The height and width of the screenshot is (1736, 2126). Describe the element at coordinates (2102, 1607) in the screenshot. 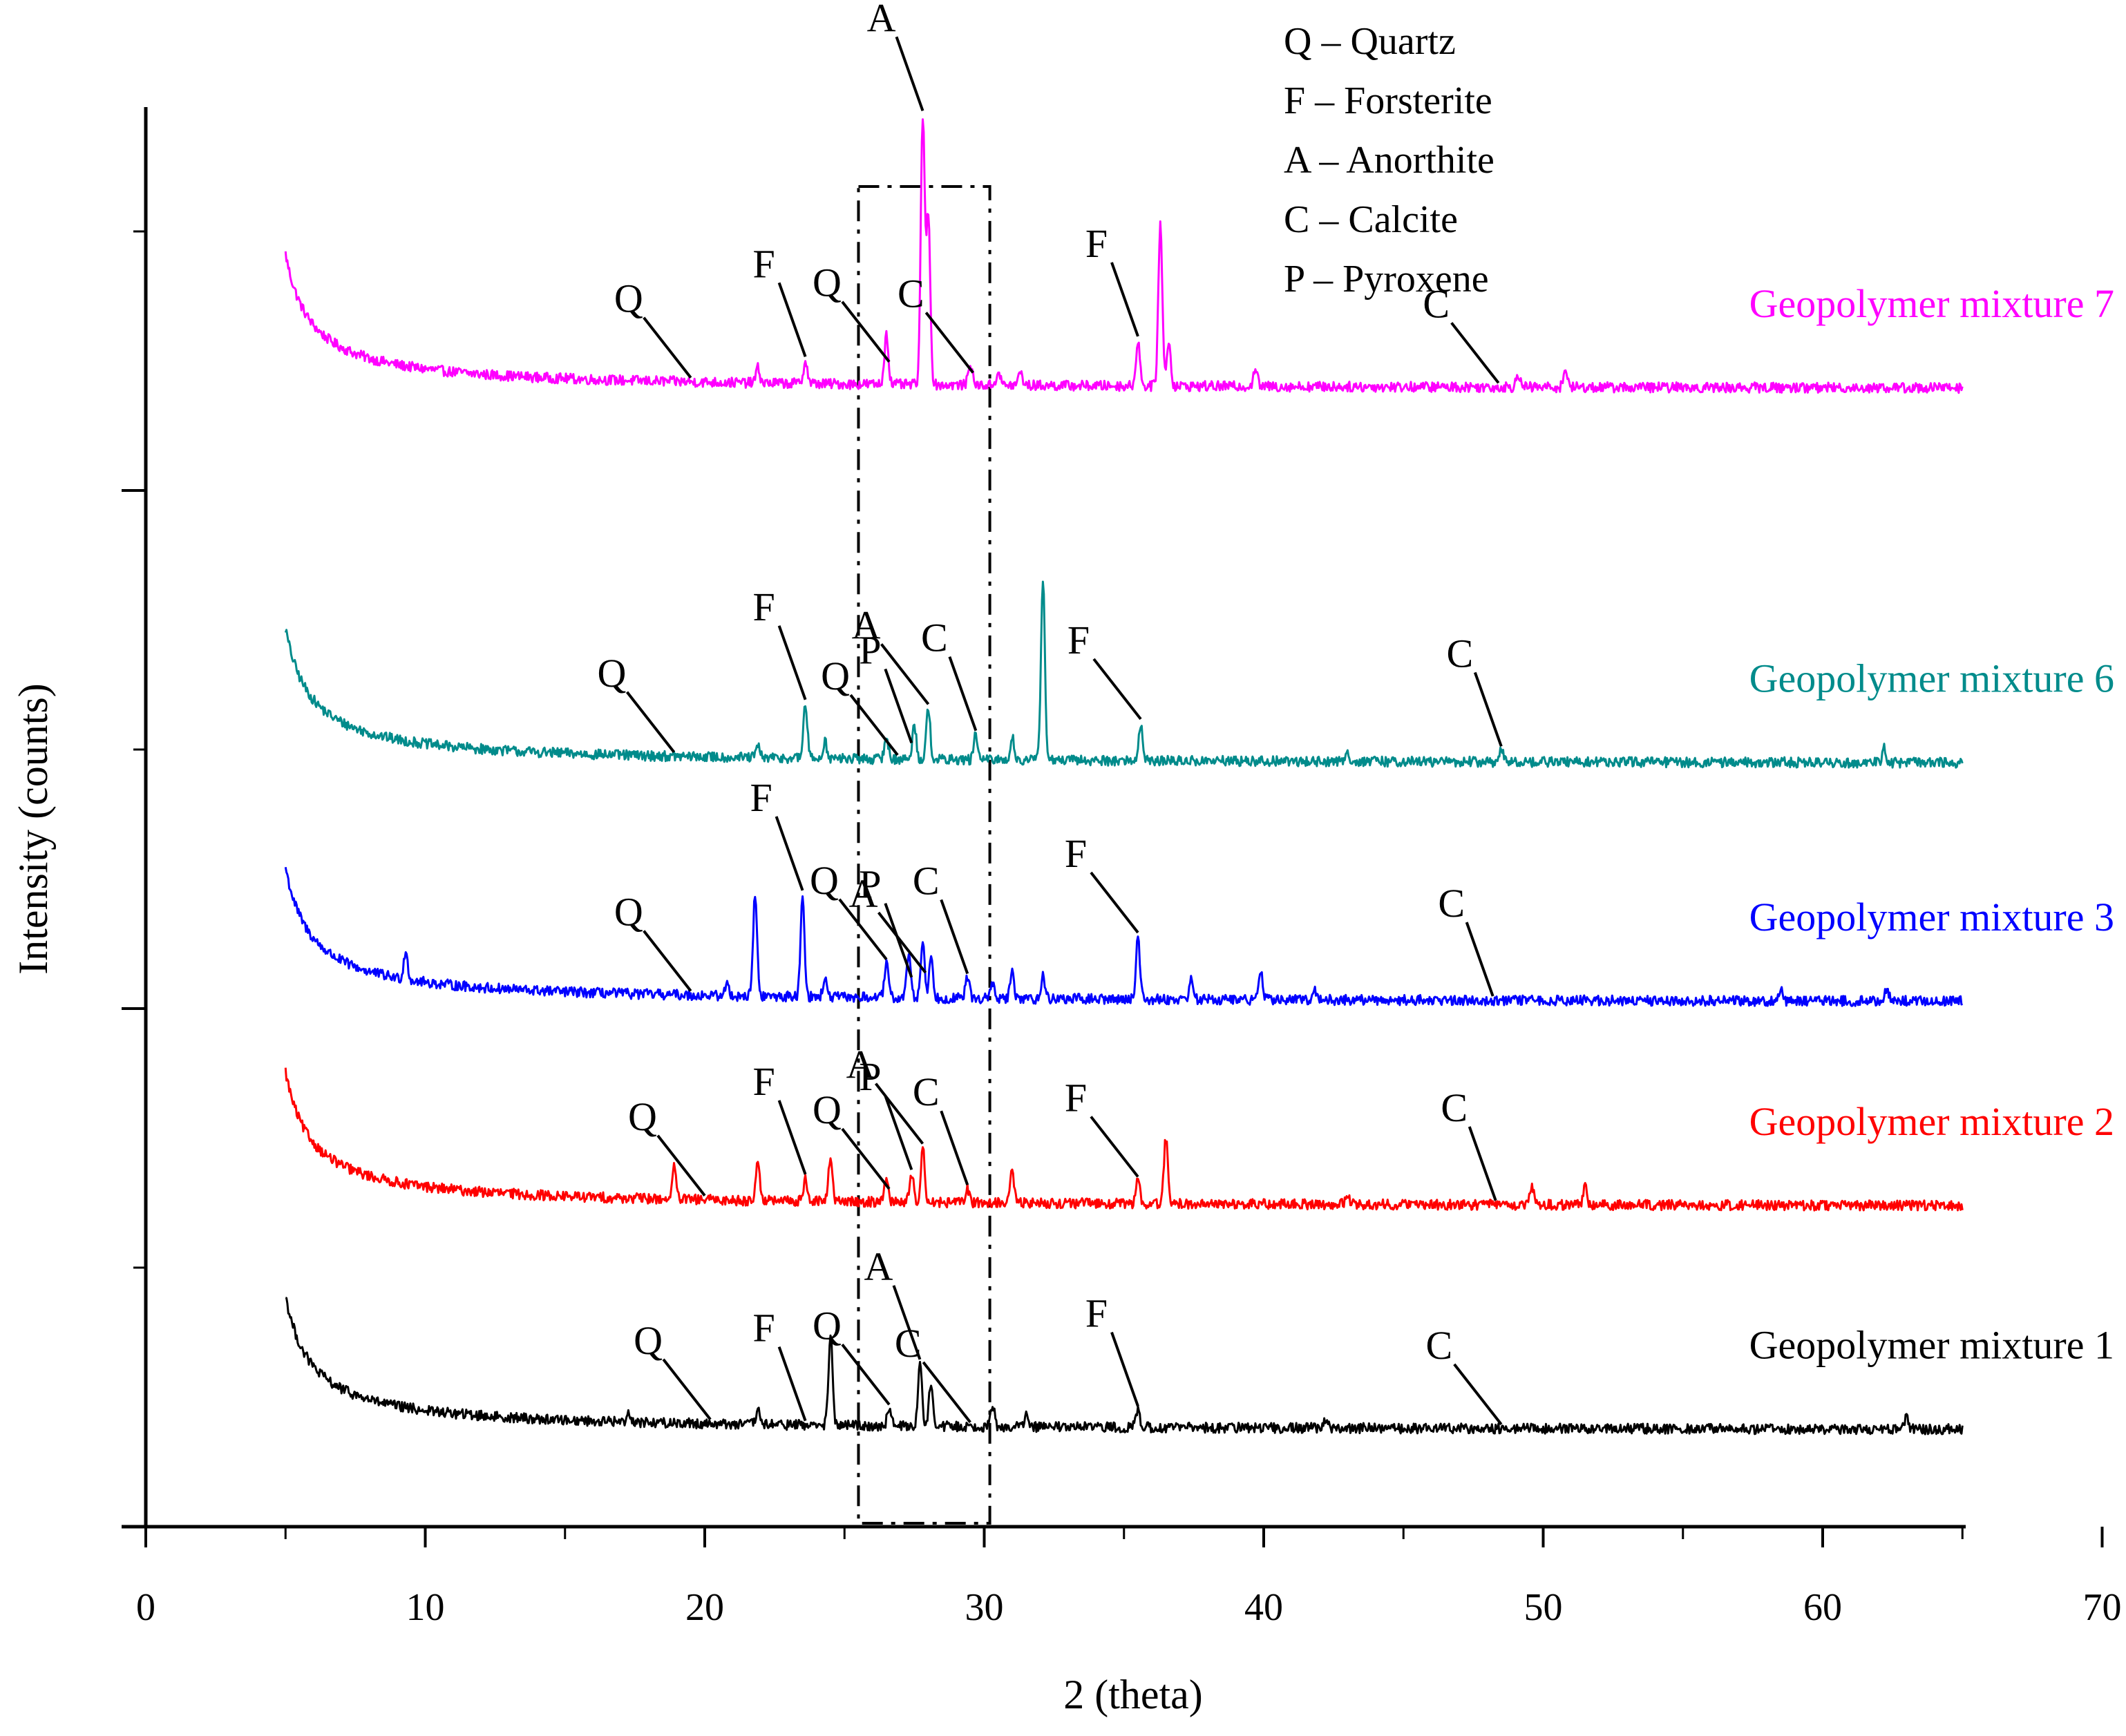

I see `x-tick-label: 70` at that location.